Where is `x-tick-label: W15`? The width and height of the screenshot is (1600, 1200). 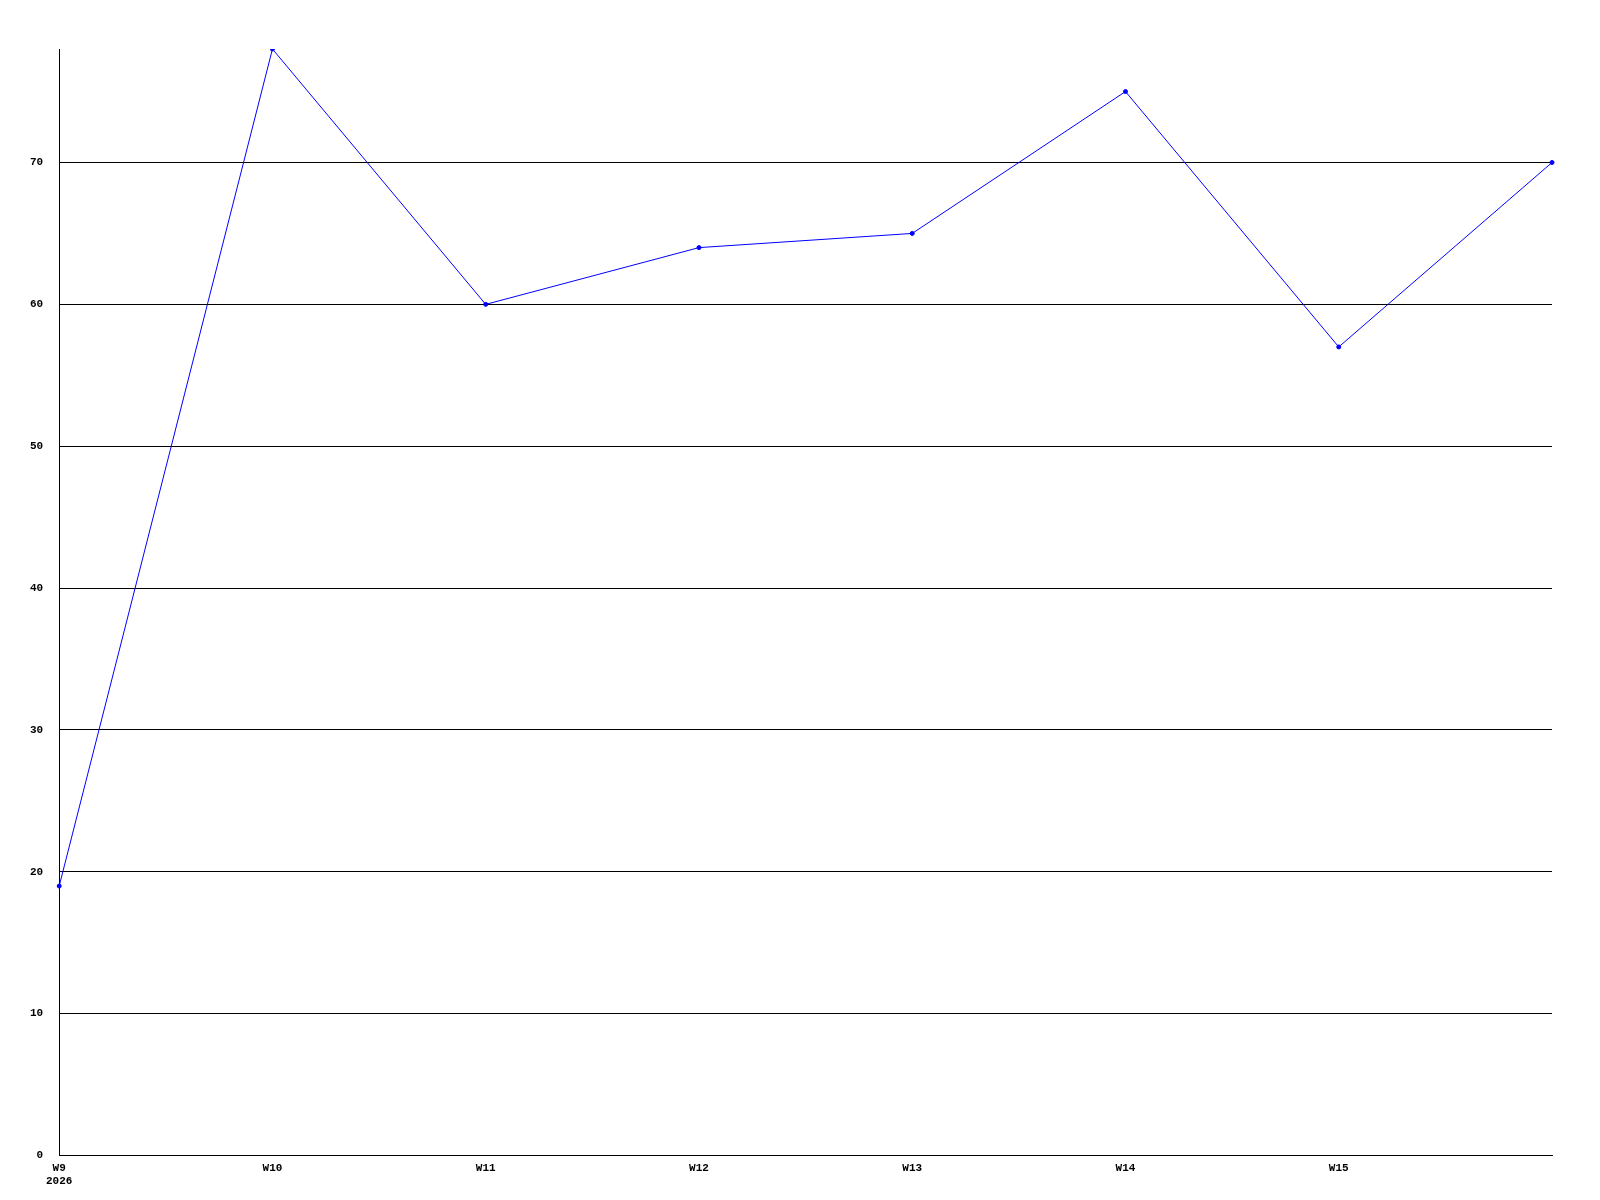 x-tick-label: W15 is located at coordinates (1339, 1167).